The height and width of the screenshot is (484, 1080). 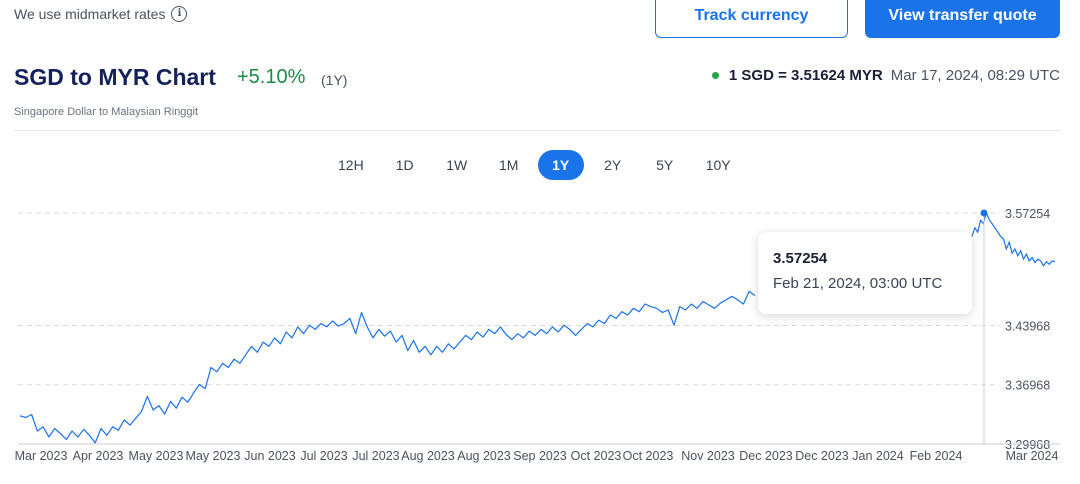 I want to click on range-button-5y: 5Y, so click(x=665, y=165).